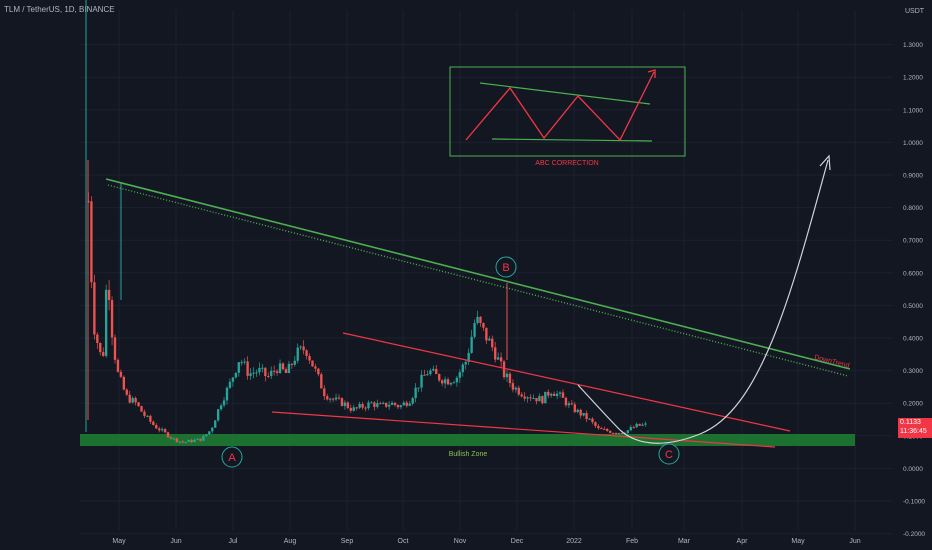 This screenshot has width=932, height=550. What do you see at coordinates (468, 454) in the screenshot?
I see `bullish-zone-label: Bullish Zone` at bounding box center [468, 454].